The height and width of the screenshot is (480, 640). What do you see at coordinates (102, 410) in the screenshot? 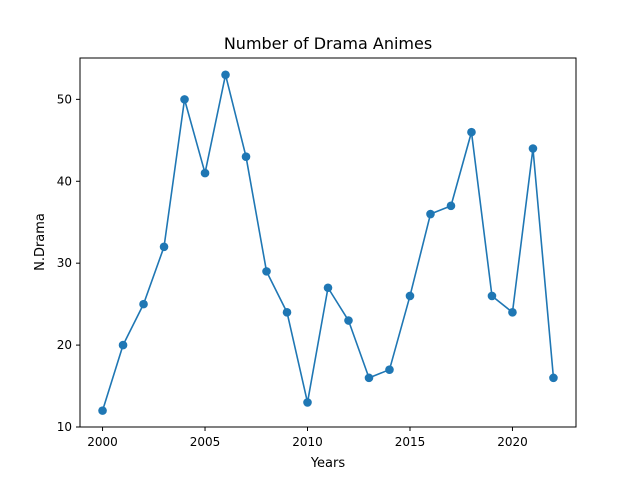
I see `data-point-2000` at bounding box center [102, 410].